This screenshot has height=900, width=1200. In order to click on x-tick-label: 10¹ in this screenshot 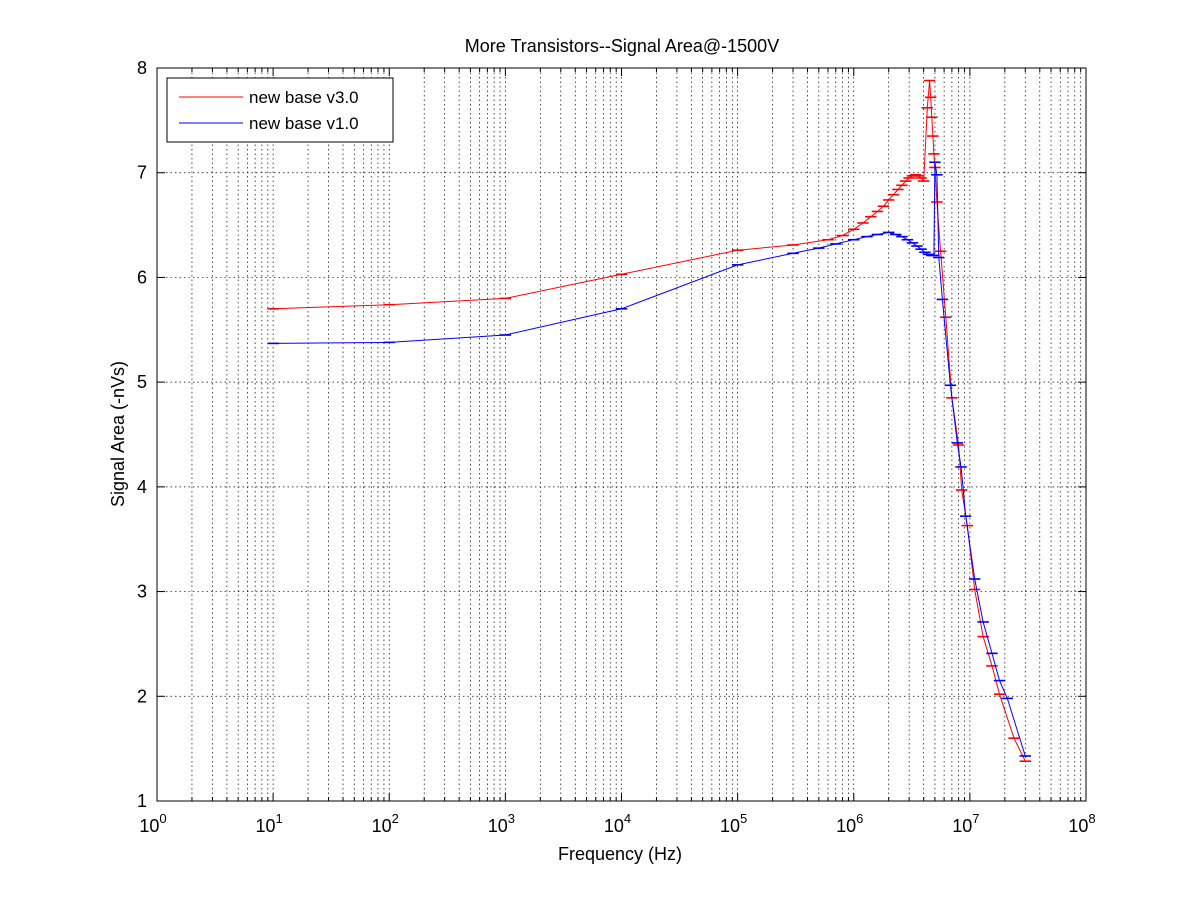, I will do `click(268, 823)`.